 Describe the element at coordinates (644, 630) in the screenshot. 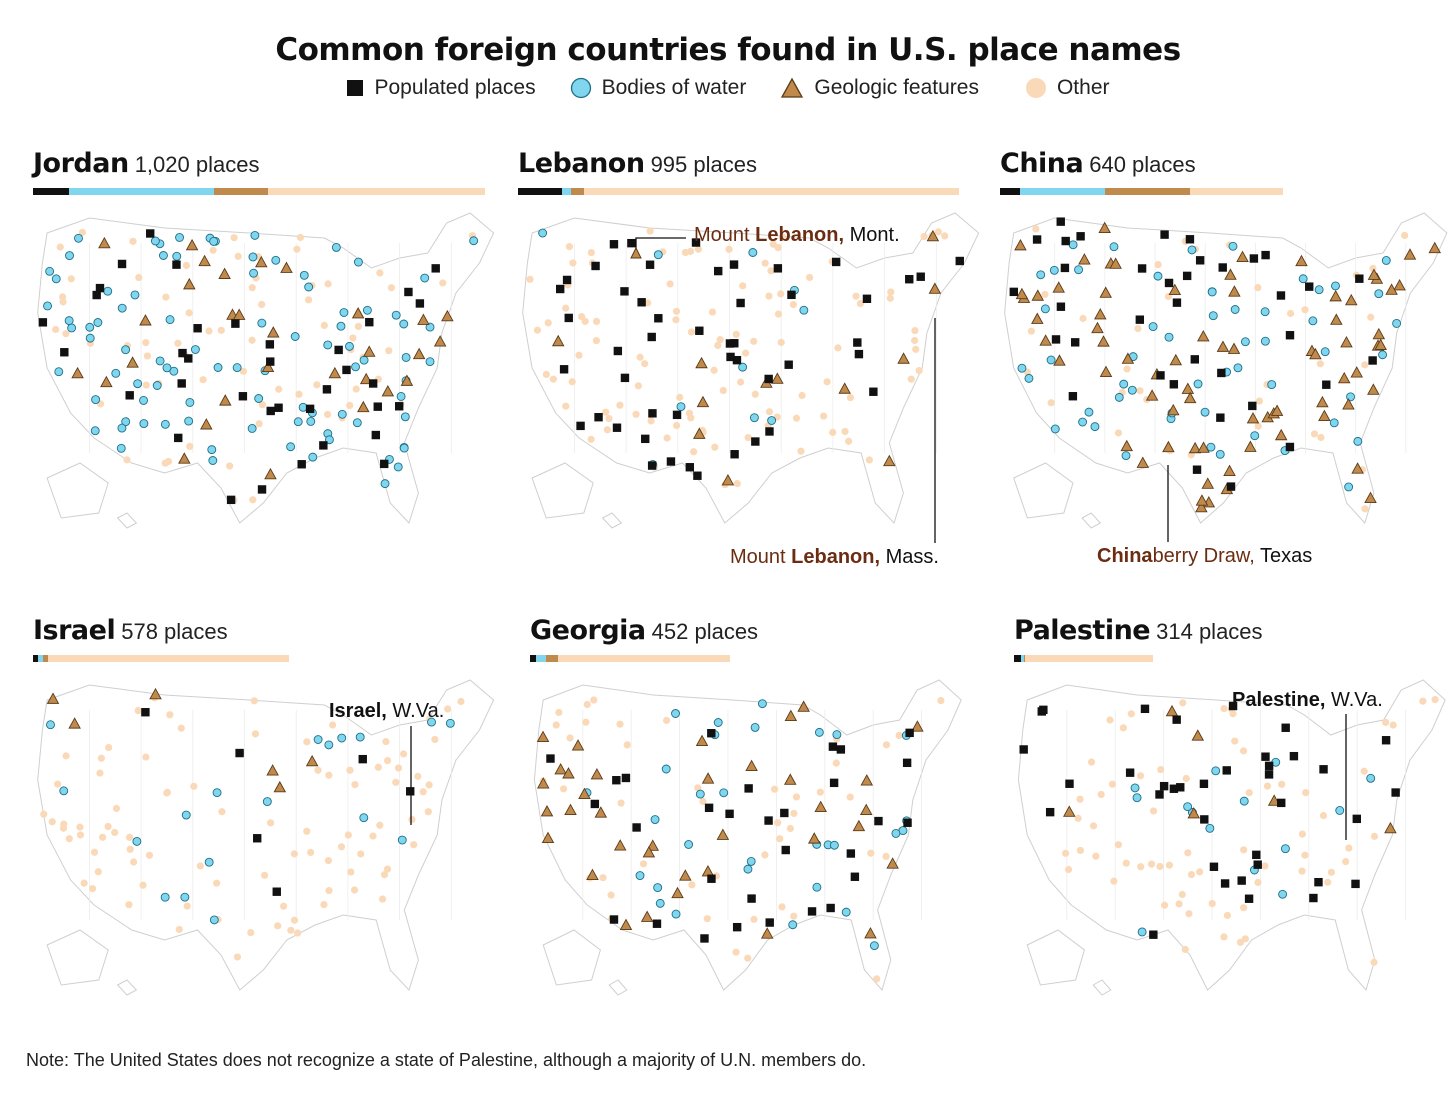

I see `panel-header: Georgia 452 places` at that location.